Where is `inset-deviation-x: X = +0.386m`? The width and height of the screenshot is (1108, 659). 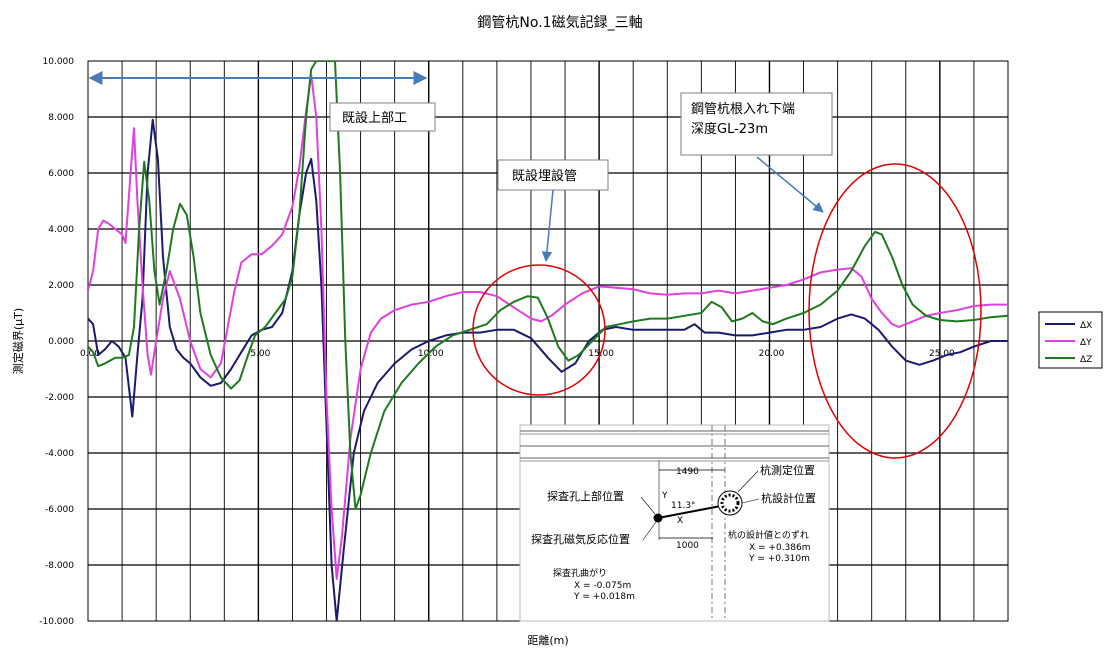
inset-deviation-x: X = +0.386m is located at coordinates (780, 548).